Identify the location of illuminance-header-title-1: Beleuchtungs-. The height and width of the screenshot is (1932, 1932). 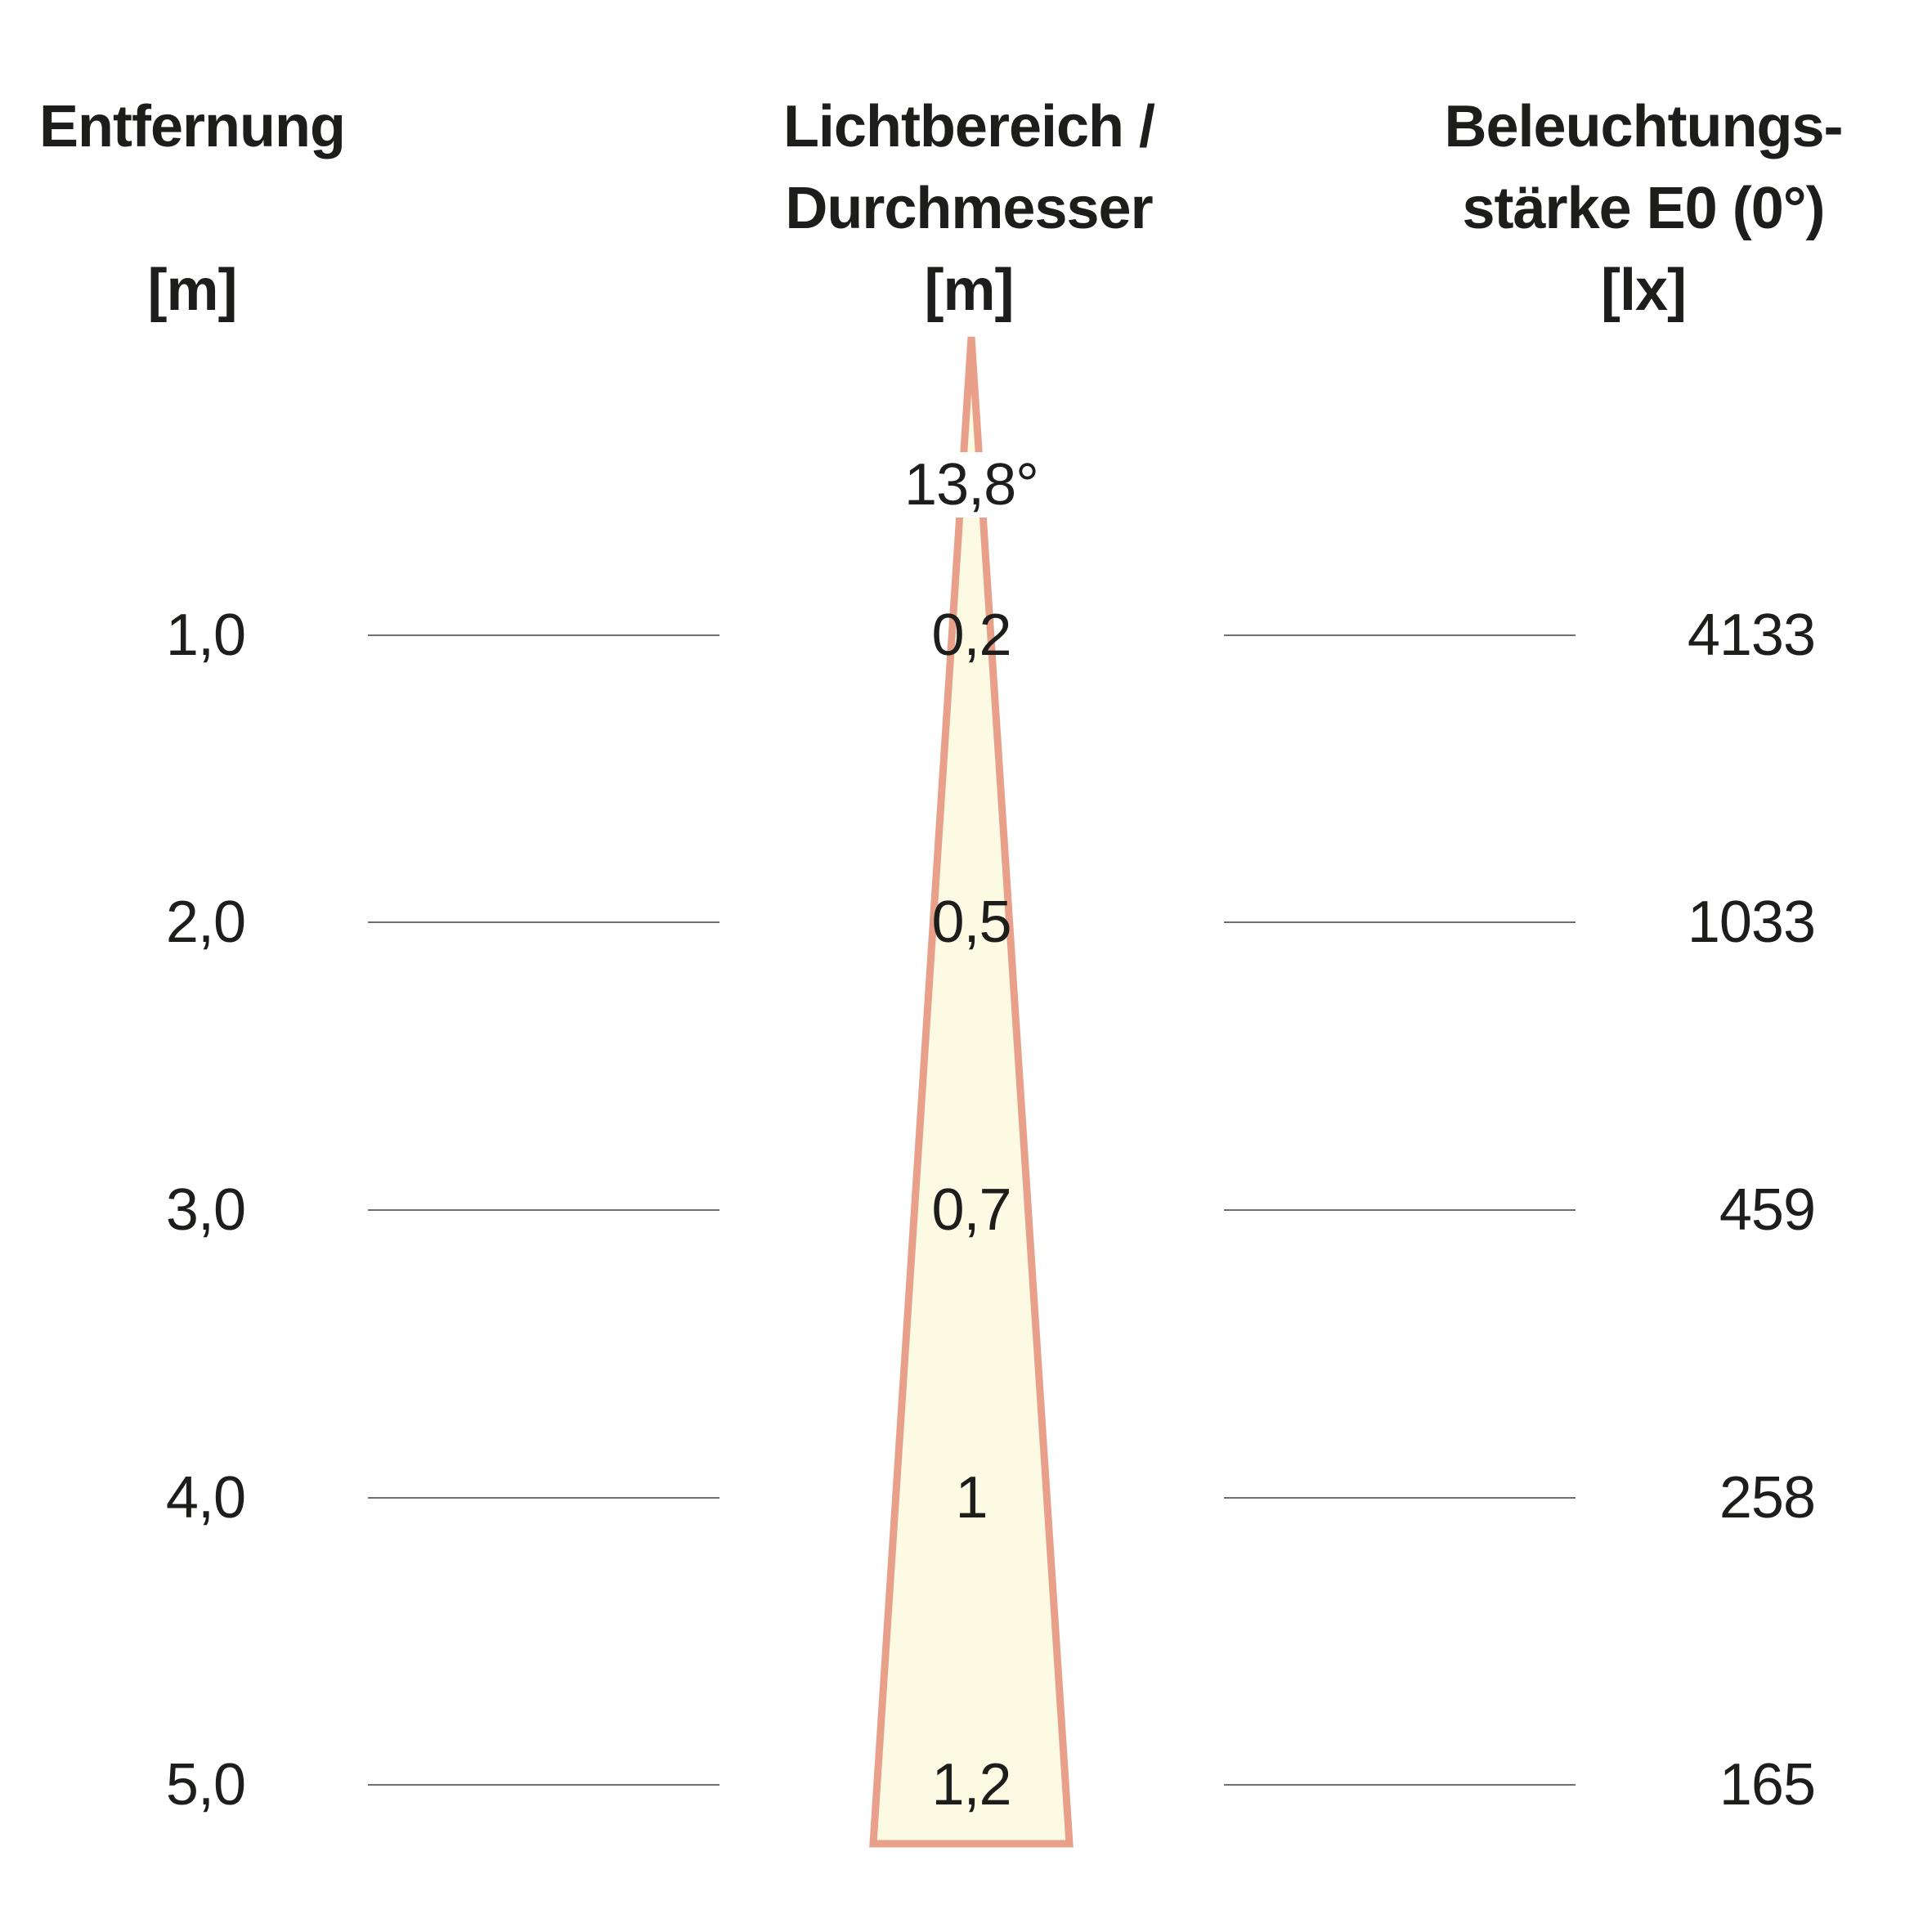
(1643, 126).